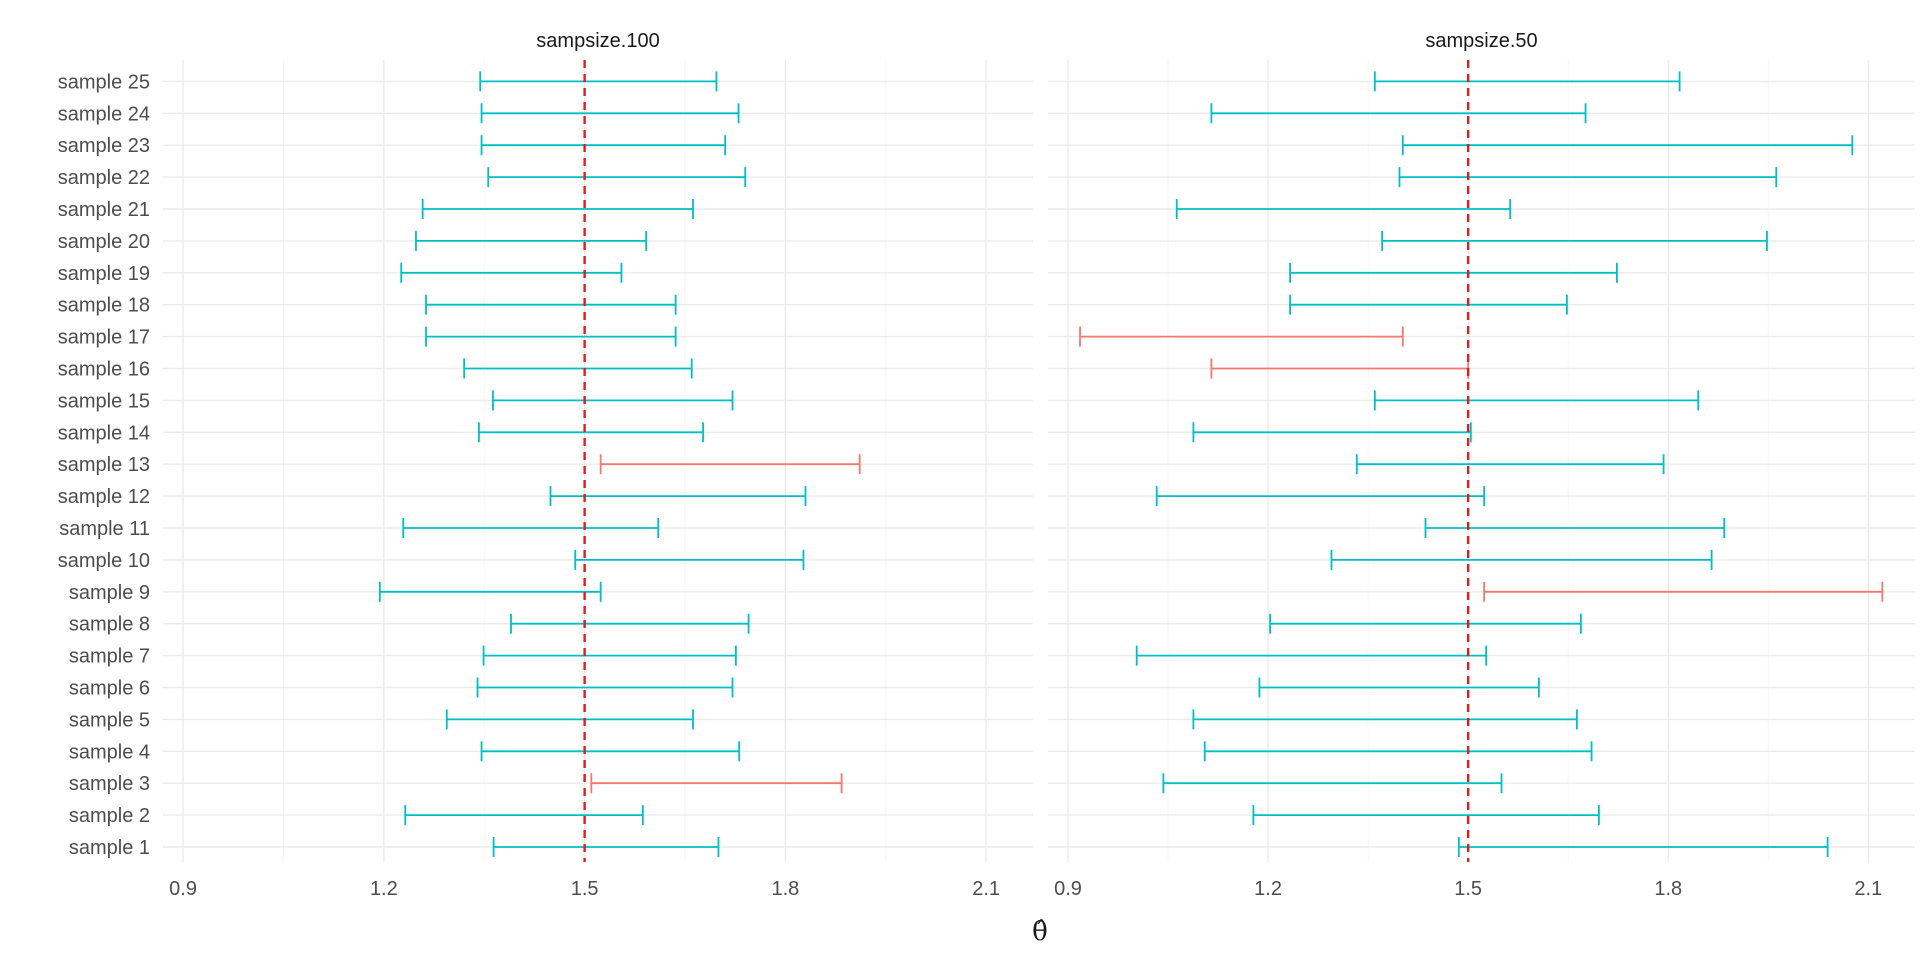 This screenshot has height=960, width=1920. What do you see at coordinates (104, 433) in the screenshot?
I see `y-tick-label: sample 14` at bounding box center [104, 433].